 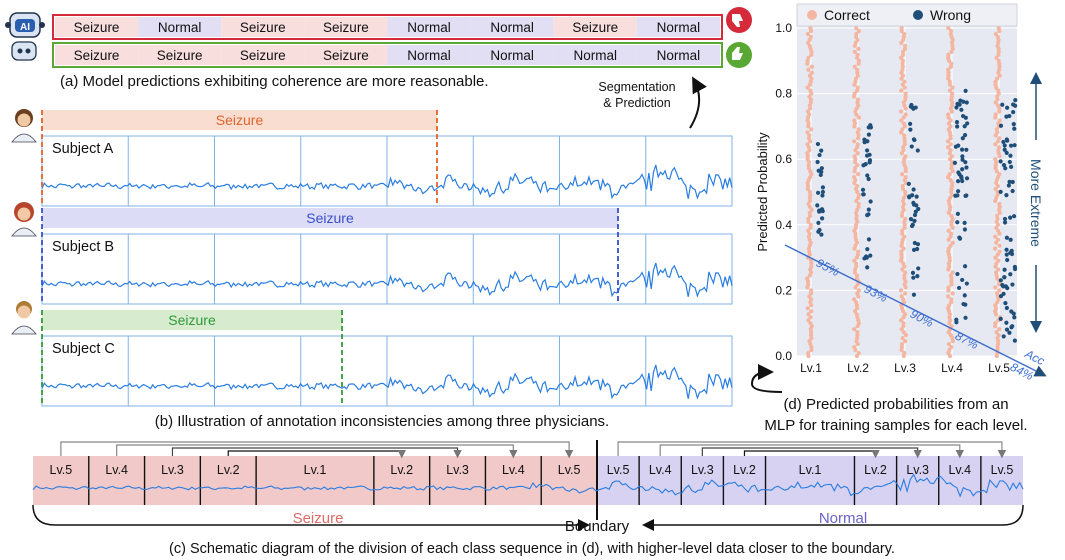 I want to click on physician-b-icon, so click(x=24, y=219).